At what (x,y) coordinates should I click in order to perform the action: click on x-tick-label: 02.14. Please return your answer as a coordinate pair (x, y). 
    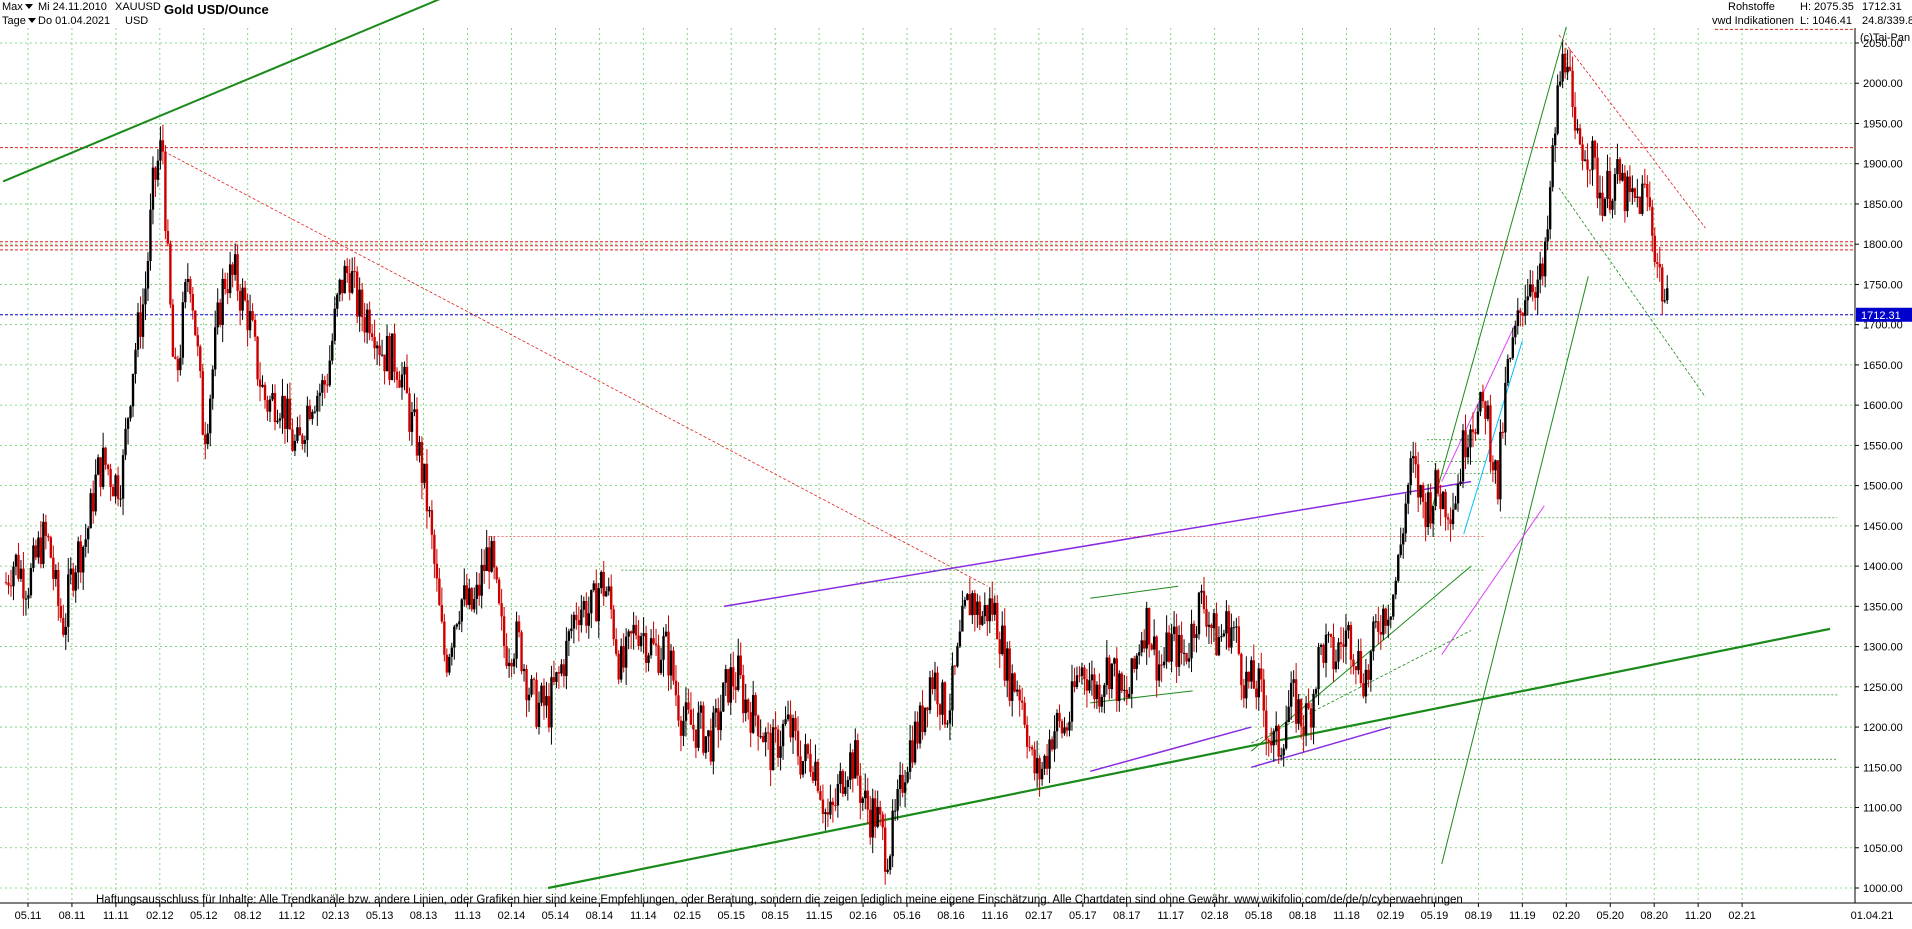
    Looking at the image, I should click on (512, 916).